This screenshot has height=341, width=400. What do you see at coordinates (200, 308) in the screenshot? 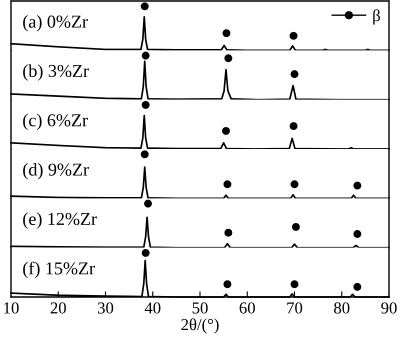
I see `x-tick-label: 50` at bounding box center [200, 308].